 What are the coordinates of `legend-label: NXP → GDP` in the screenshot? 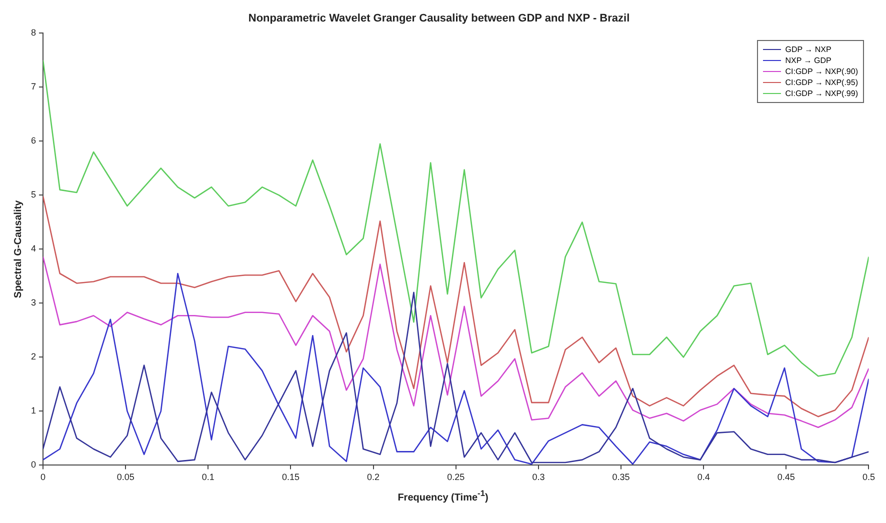 It's located at (808, 60).